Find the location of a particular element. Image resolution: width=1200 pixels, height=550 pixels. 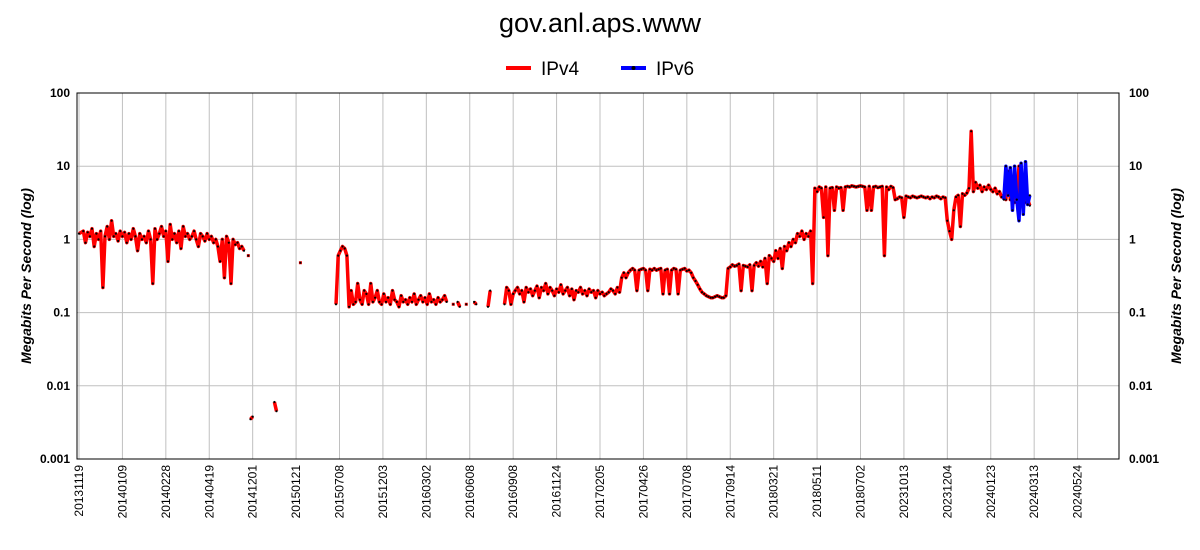

data-point-ipv6 is located at coordinates (1008, 195).